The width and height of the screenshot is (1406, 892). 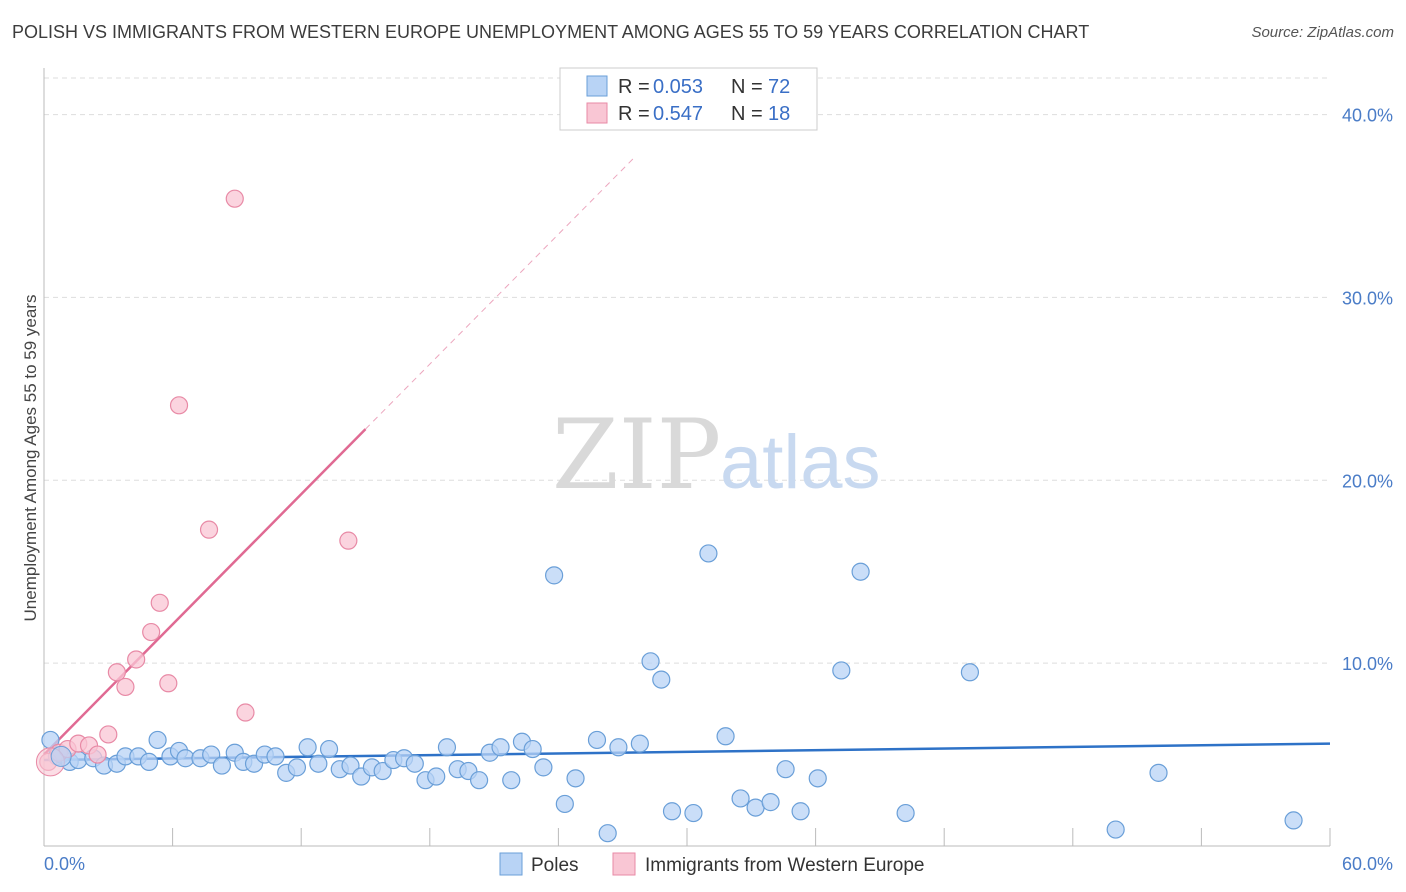 What do you see at coordinates (678, 87) in the screenshot?
I see `legend-r-value-poles: 0.053` at bounding box center [678, 87].